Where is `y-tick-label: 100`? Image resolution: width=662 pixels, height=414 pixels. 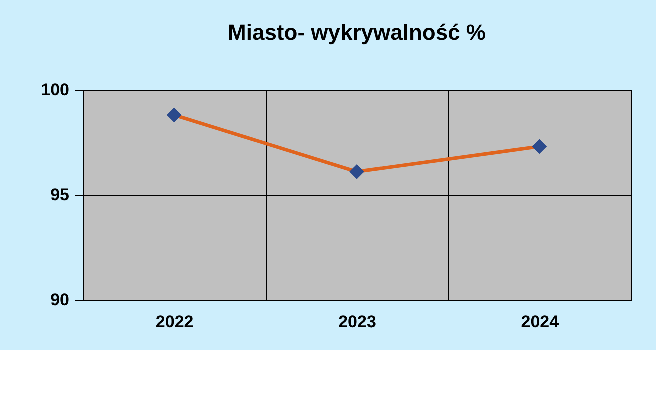 y-tick-label: 100 is located at coordinates (55, 90).